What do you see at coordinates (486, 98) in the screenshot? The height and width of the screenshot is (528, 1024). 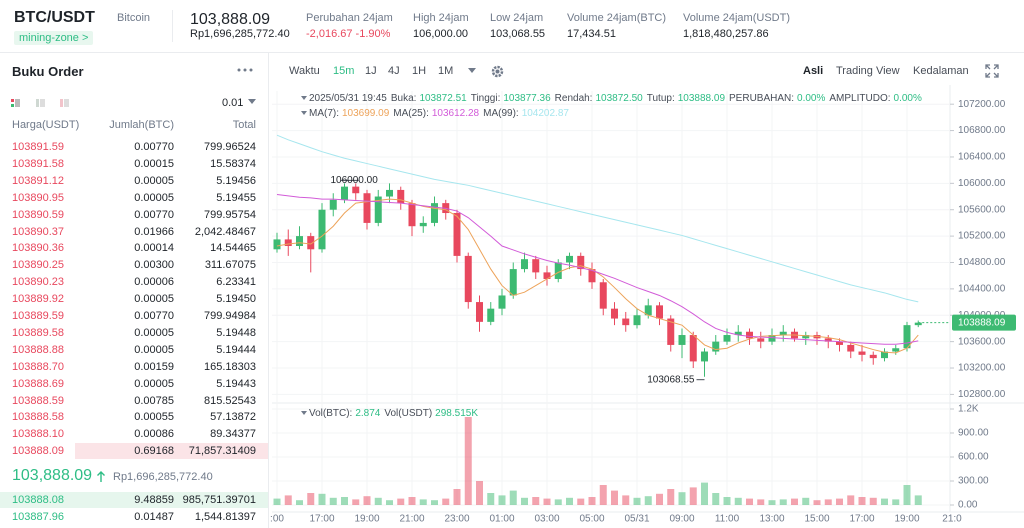 I see `info-label: Tinggi:` at bounding box center [486, 98].